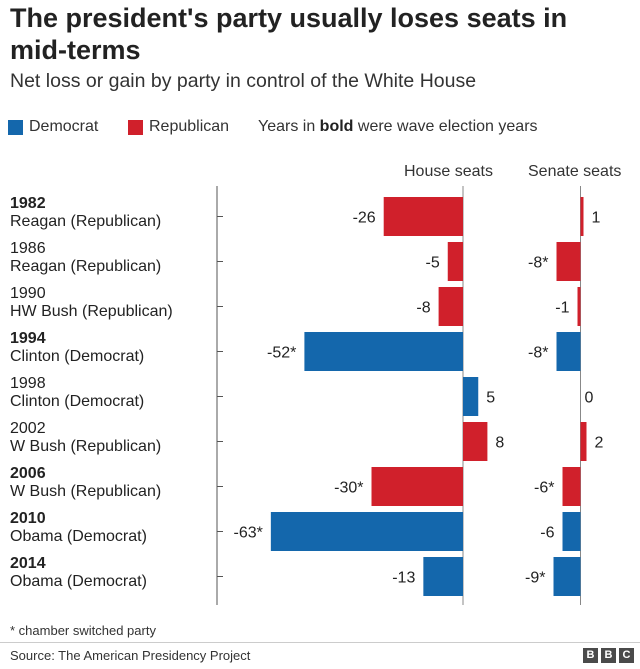 The image size is (640, 669). What do you see at coordinates (596, 218) in the screenshot?
I see `senate-value-label: 1` at bounding box center [596, 218].